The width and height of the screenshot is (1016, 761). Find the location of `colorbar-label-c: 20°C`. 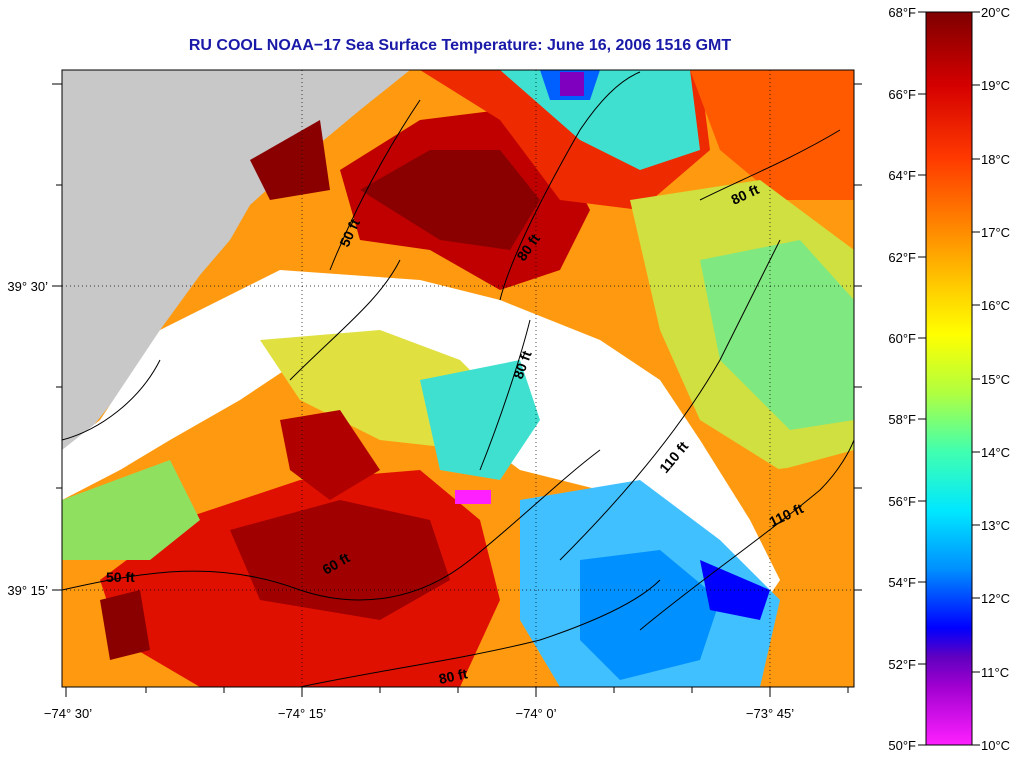

colorbar-label-c: 20°C is located at coordinates (995, 12).